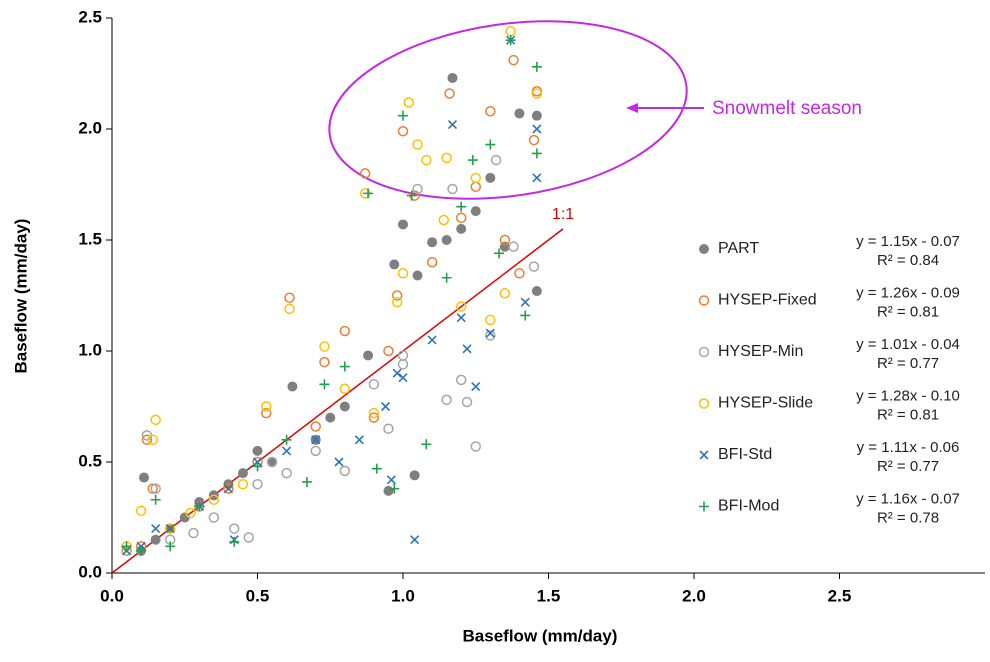 This screenshot has width=990, height=662. What do you see at coordinates (908, 447) in the screenshot?
I see `legend-equation: y = 1.11x - 0.06` at bounding box center [908, 447].